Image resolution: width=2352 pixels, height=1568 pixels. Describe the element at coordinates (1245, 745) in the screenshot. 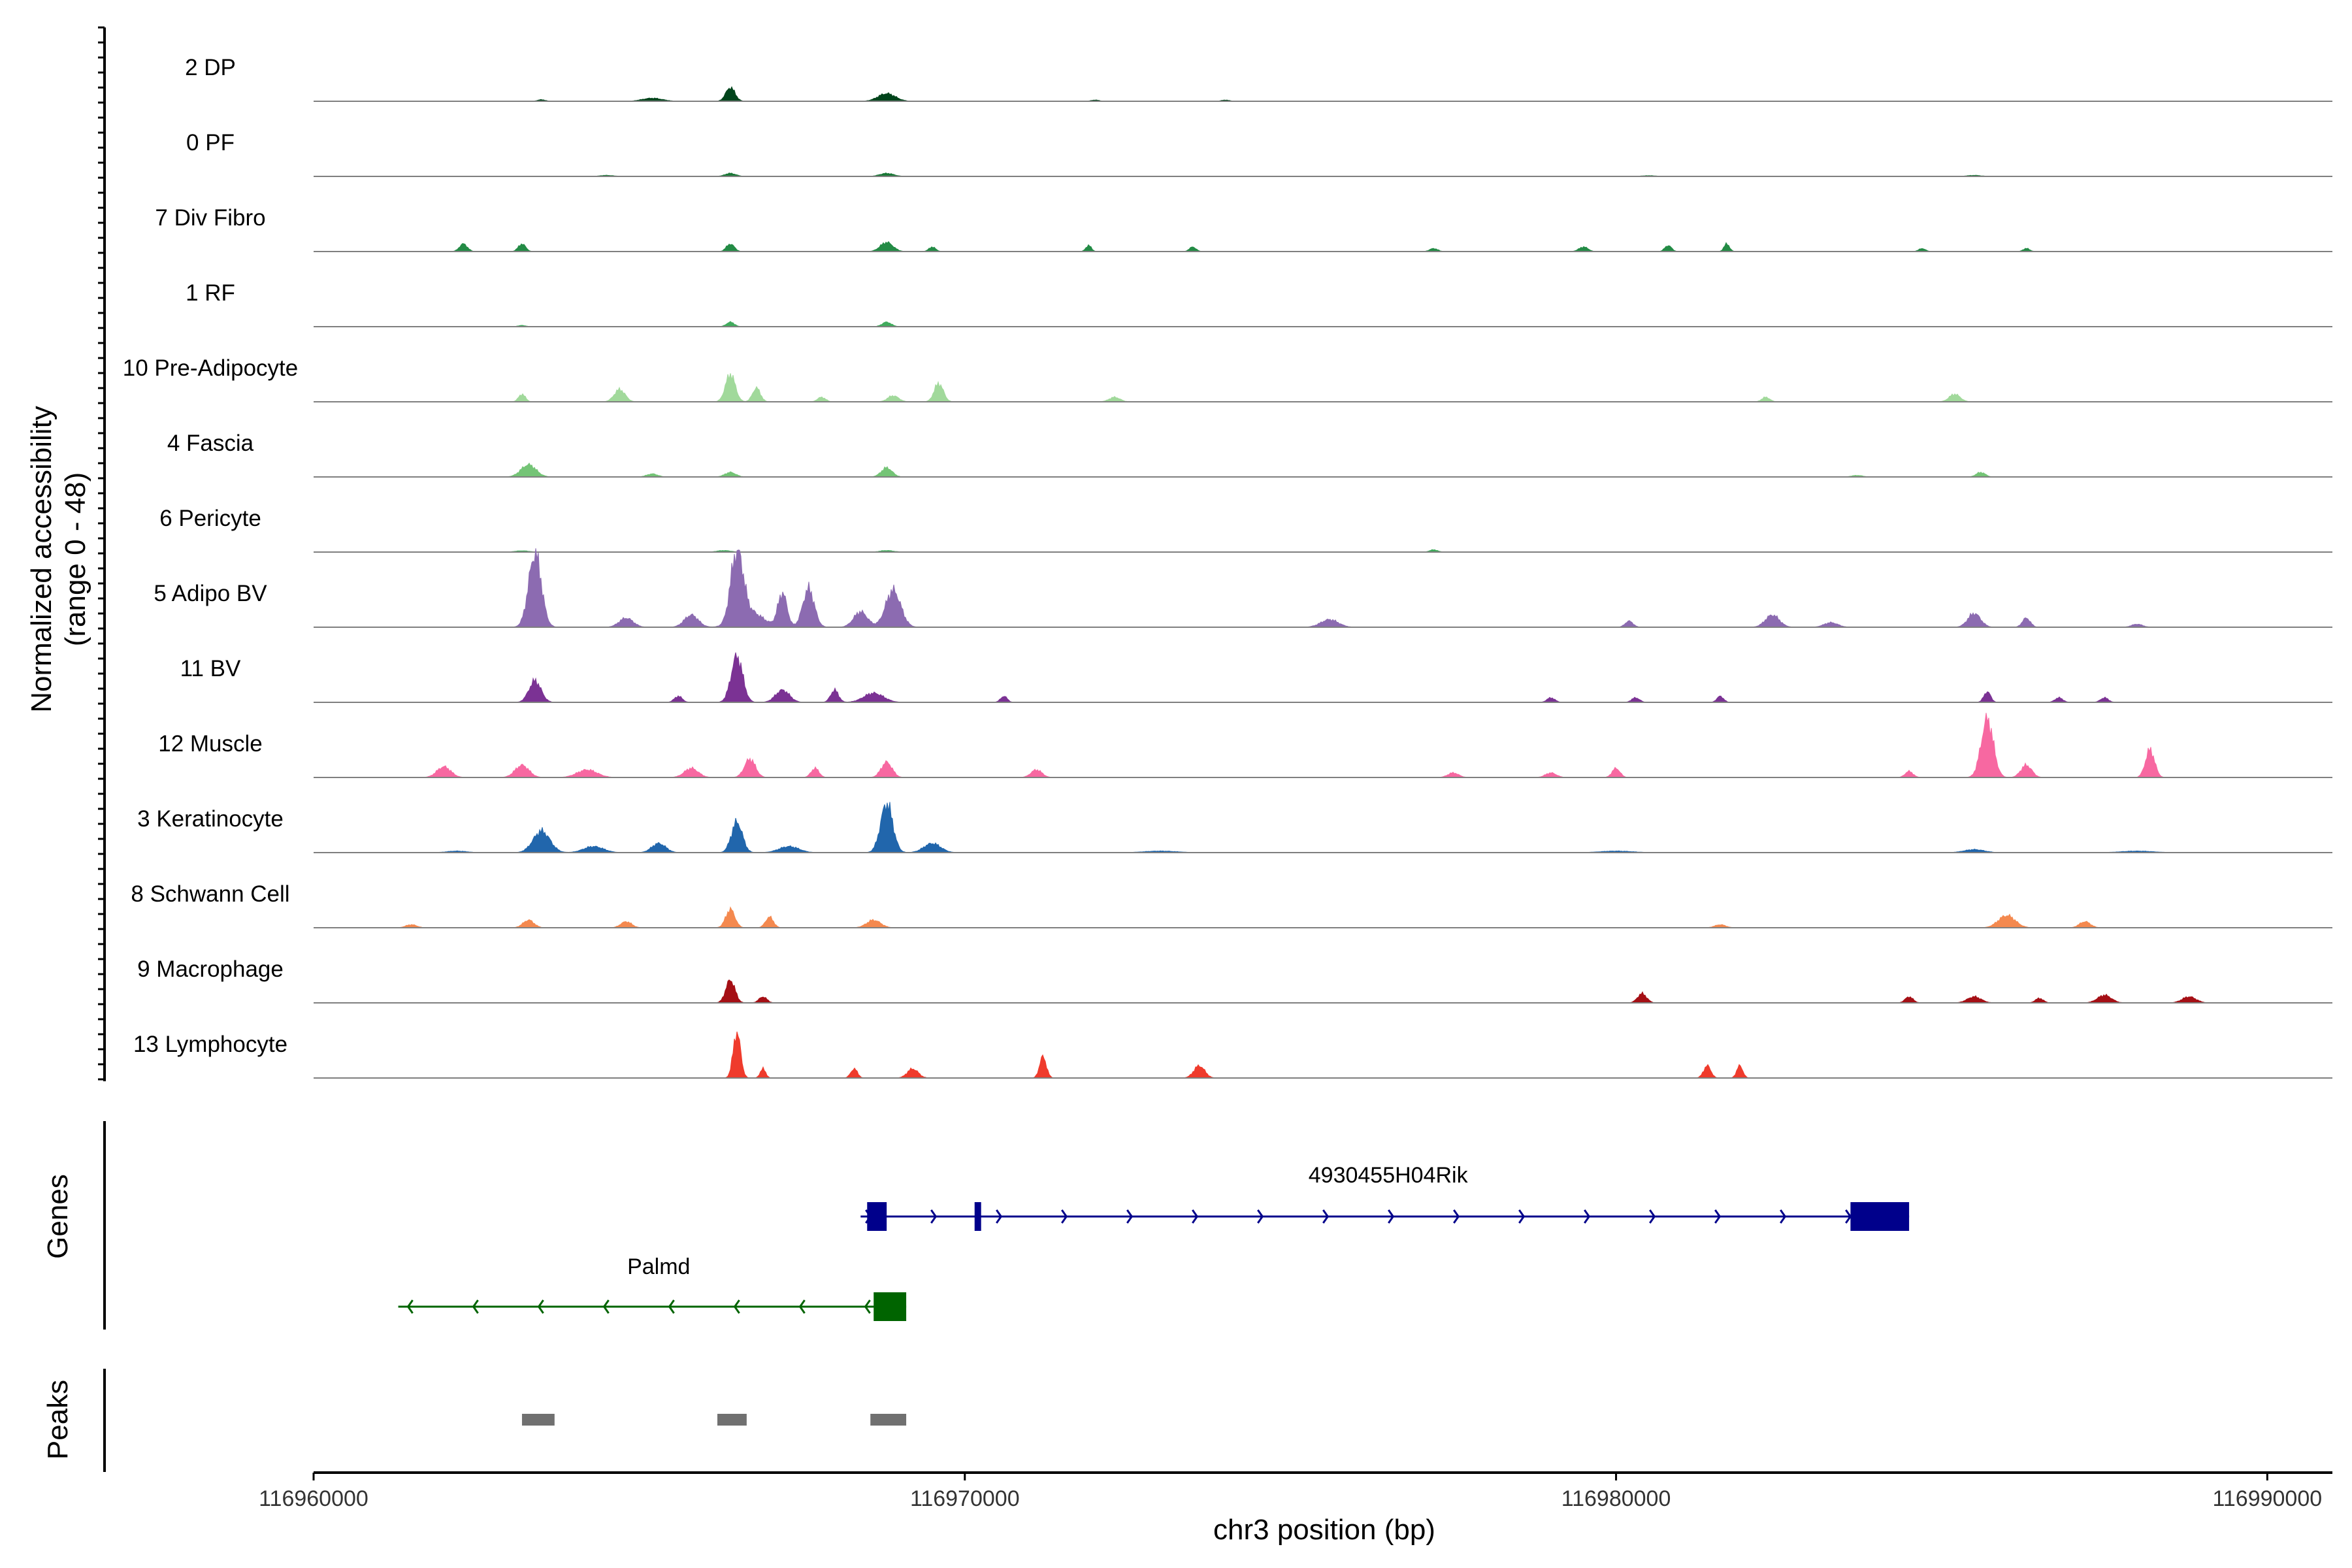

I see `track-9: 12 Muscle` at that location.